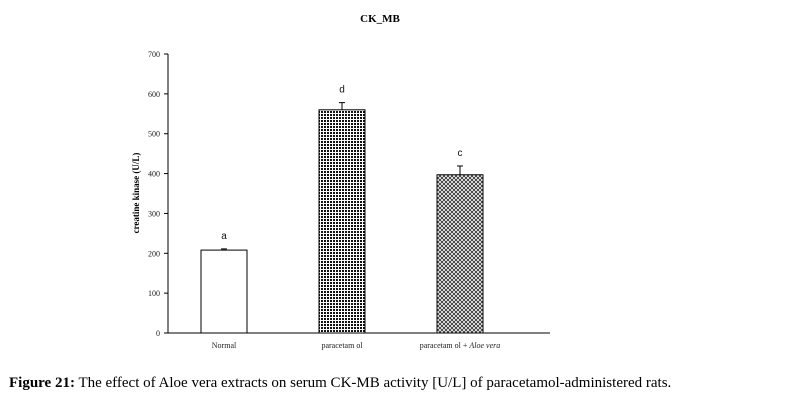 The width and height of the screenshot is (797, 403). Describe the element at coordinates (158, 194) in the screenshot. I see `y-axis-ticks: 0 100 200 300 400 500 600 700` at that location.